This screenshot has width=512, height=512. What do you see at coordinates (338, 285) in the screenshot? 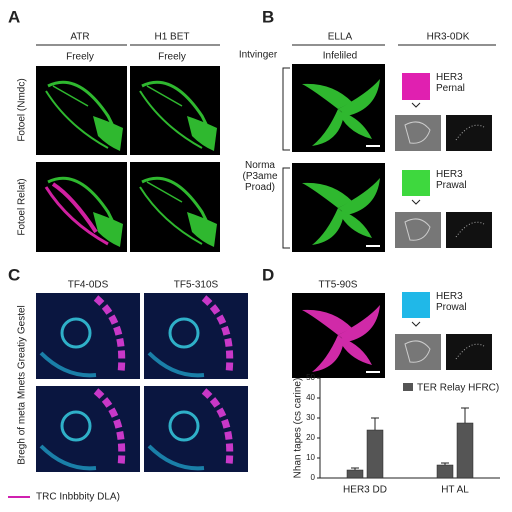
I see `column-header: TT5-90S` at bounding box center [338, 285].